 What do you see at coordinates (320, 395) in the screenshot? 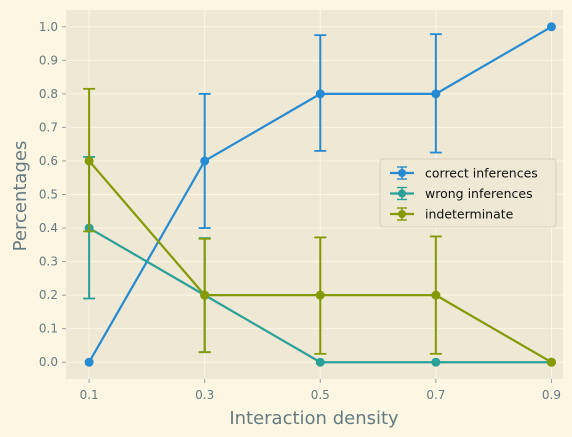
I see `x-tick-label: 0.5` at bounding box center [320, 395].